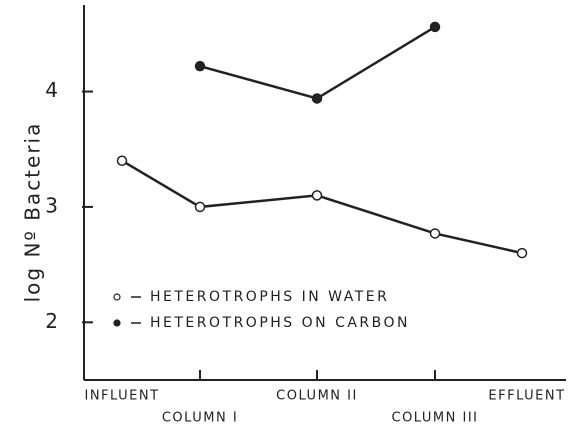  Describe the element at coordinates (200, 418) in the screenshot. I see `x-tick-label: COLUMN I` at that location.